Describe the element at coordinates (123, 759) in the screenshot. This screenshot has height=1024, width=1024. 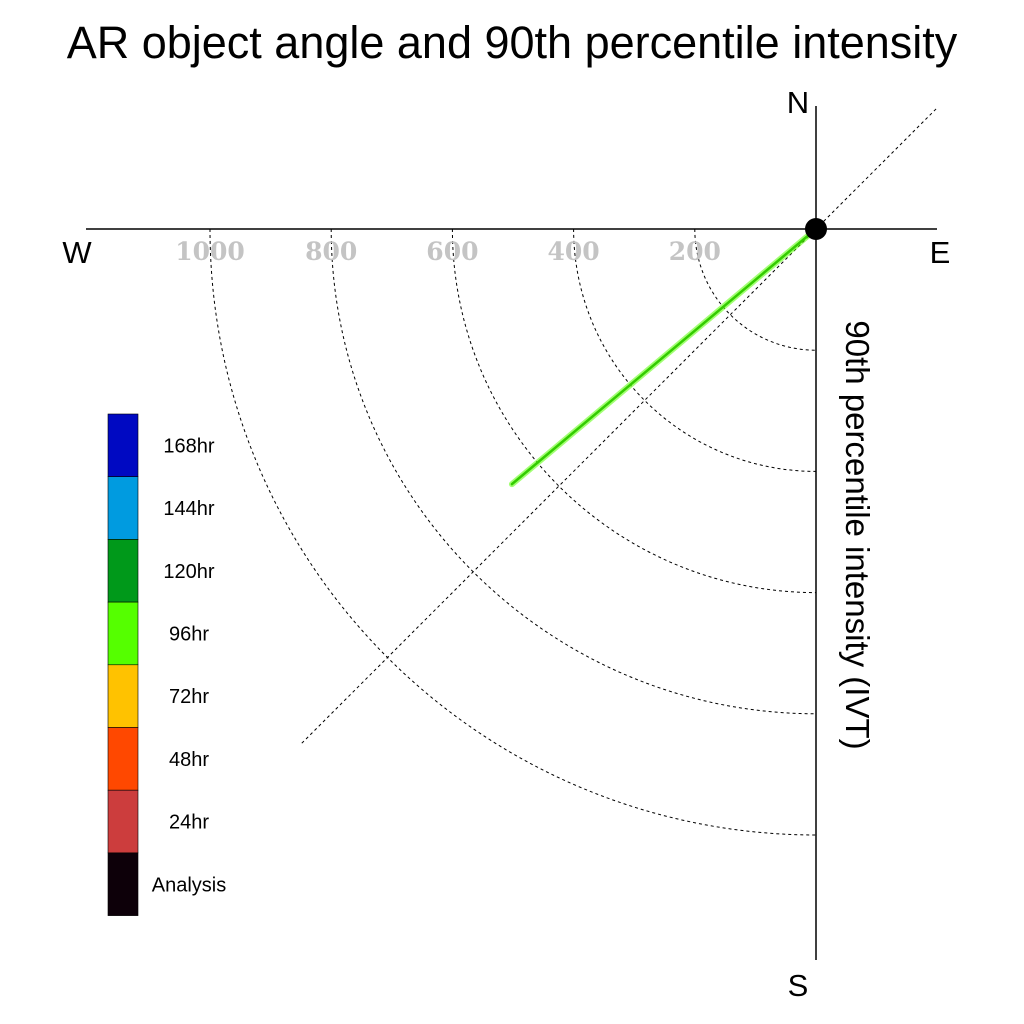
I see `legend-swatch-48hr` at that location.